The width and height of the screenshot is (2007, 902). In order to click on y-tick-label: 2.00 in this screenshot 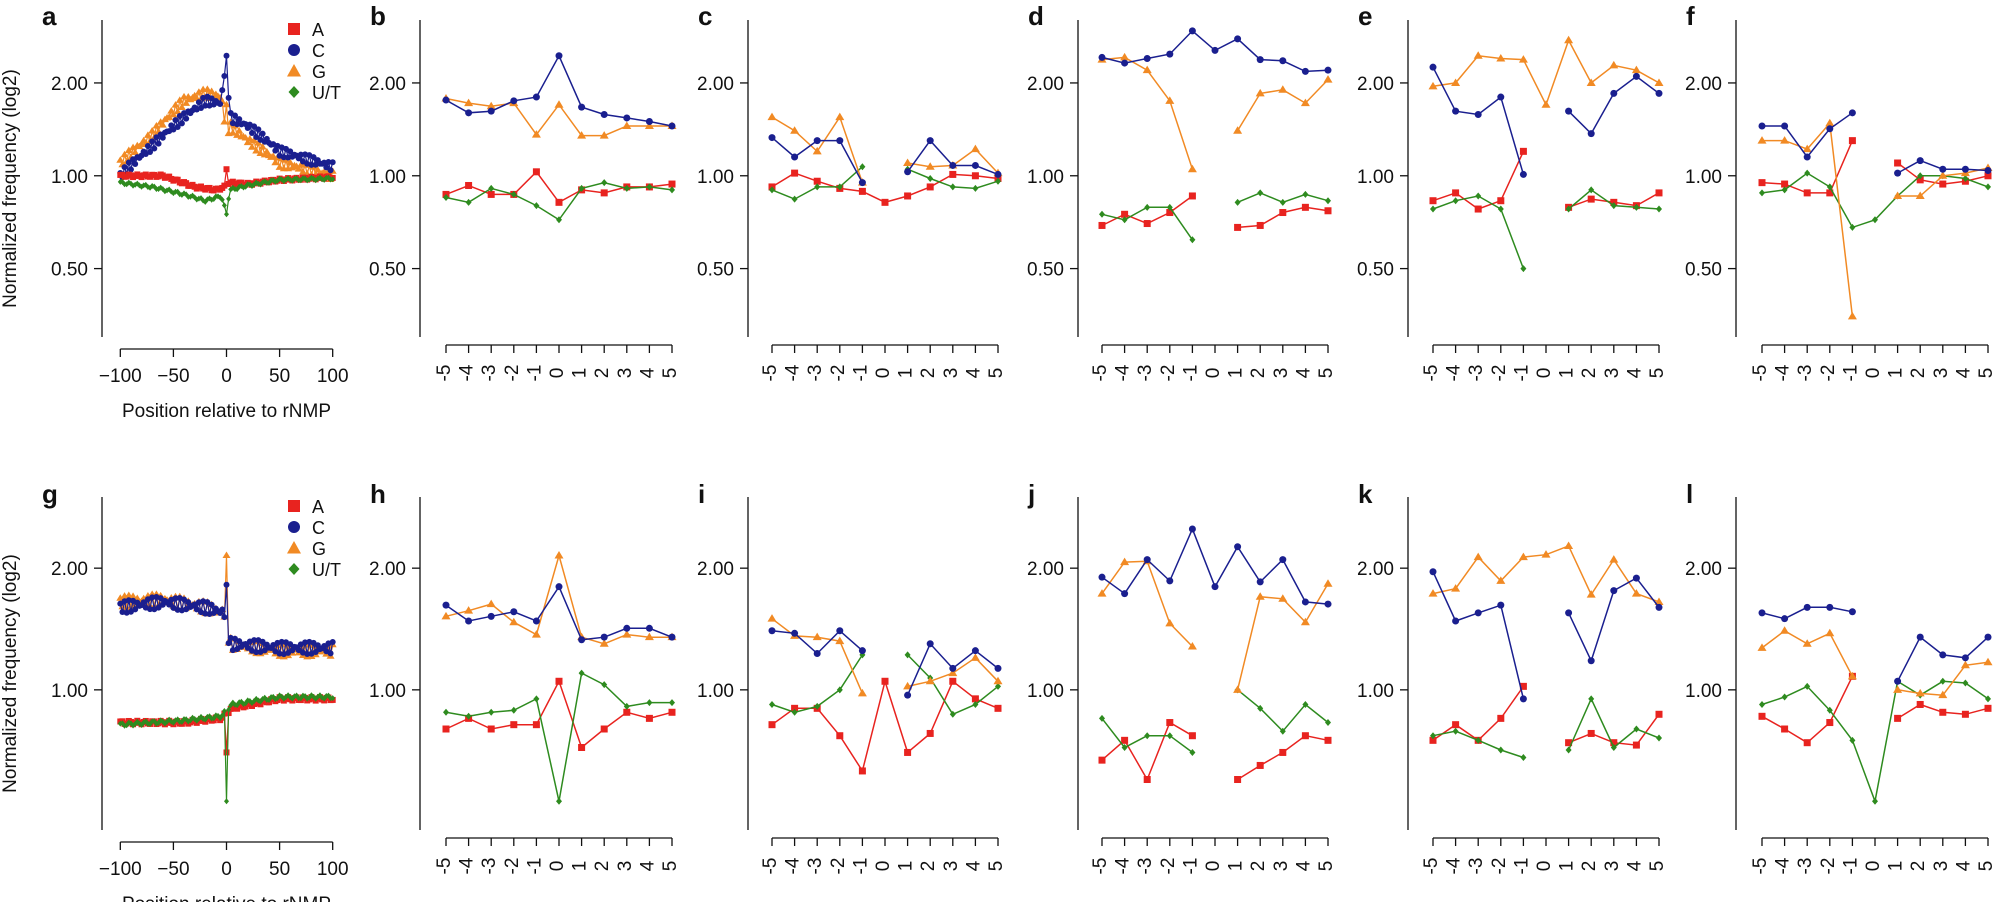, I will do `click(1703, 569)`.